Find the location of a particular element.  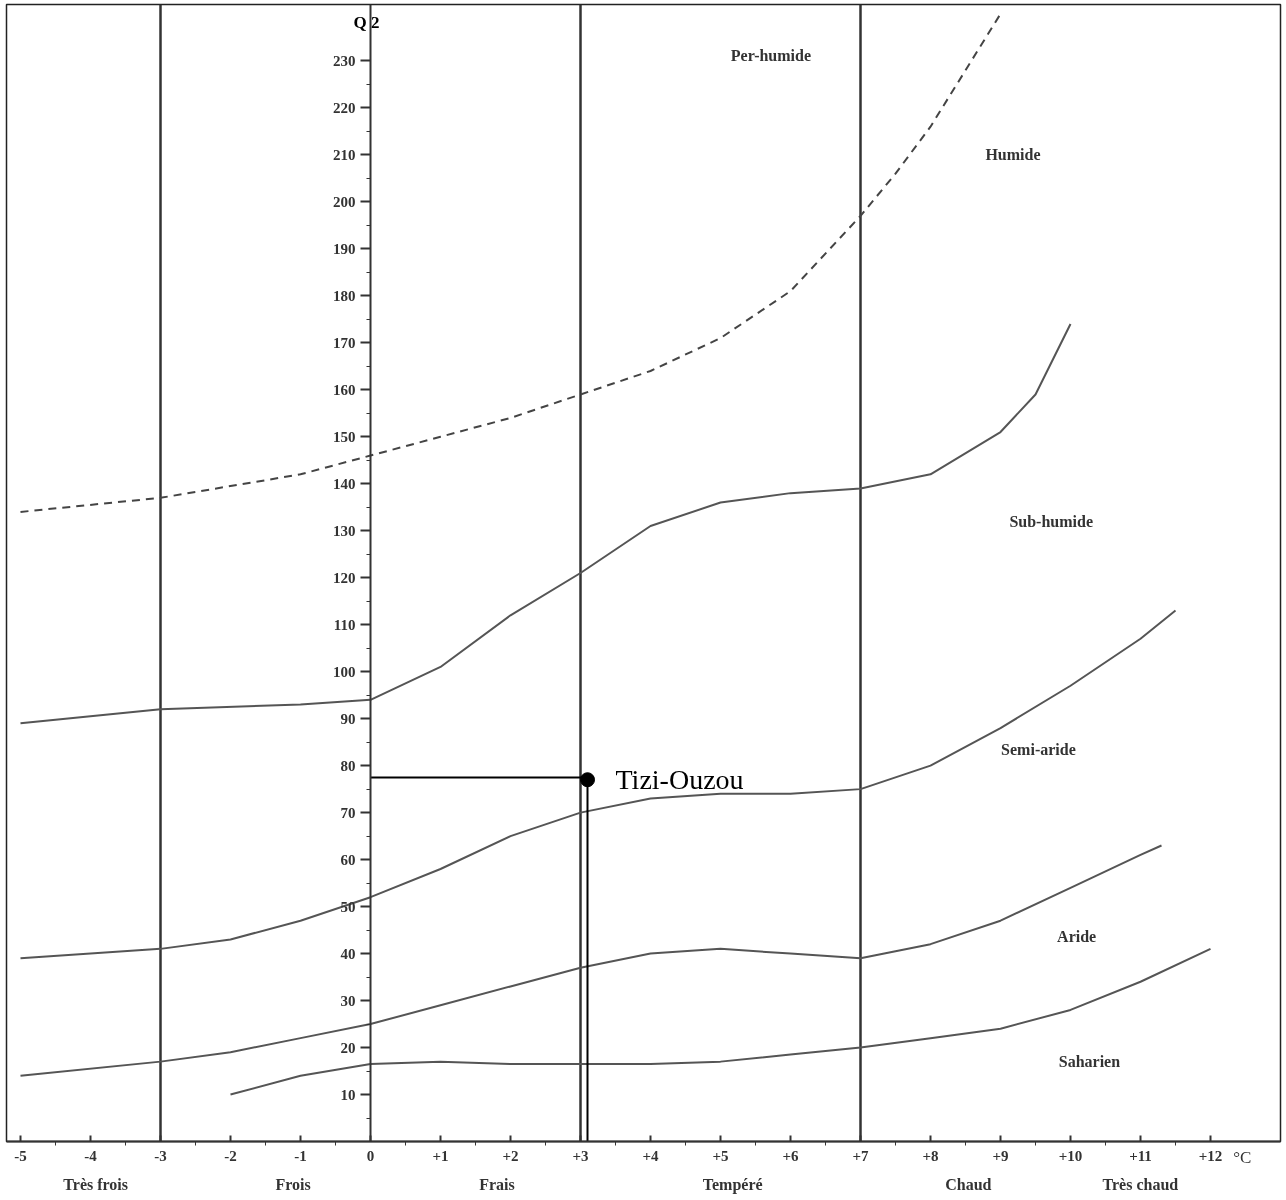

x-tick-label: -4 is located at coordinates (91, 1155).